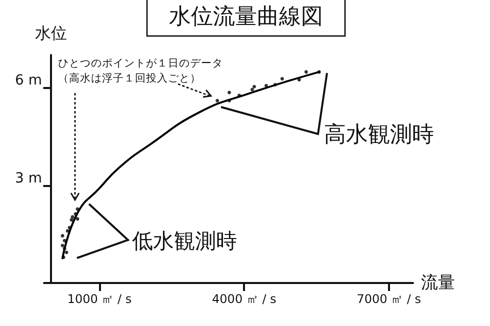  Describe the element at coordinates (246, 17) in the screenshot. I see `chart-title: 水位流量曲線図` at that location.